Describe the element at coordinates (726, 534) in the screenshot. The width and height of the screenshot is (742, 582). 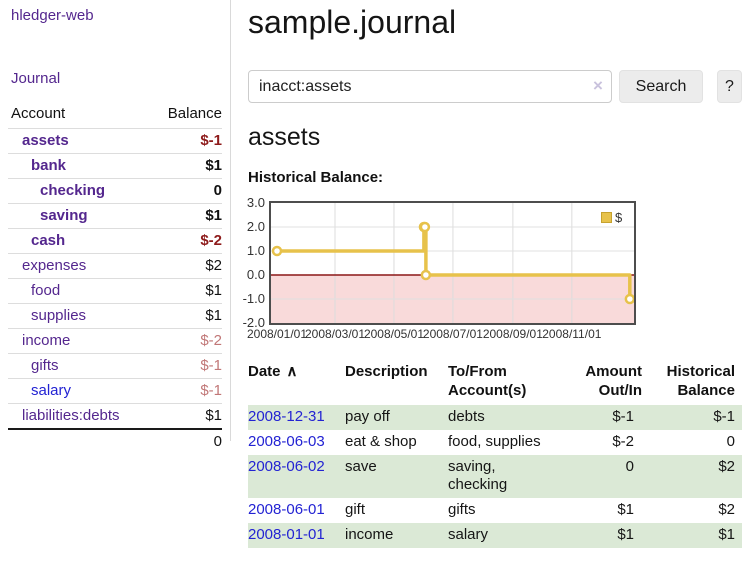
I see `transaction-balance: $1` at that location.